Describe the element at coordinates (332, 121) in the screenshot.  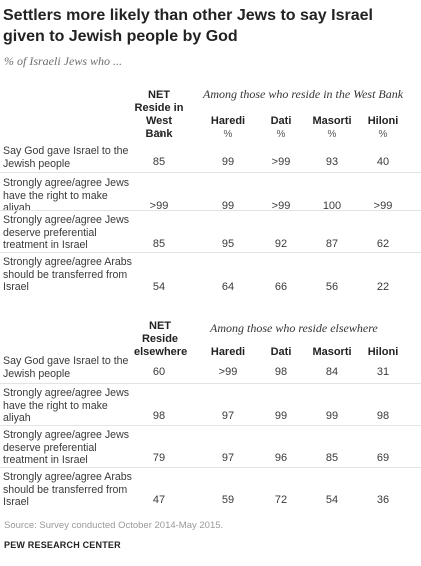
I see `west-bank-col-masorti: Masorti` at that location.